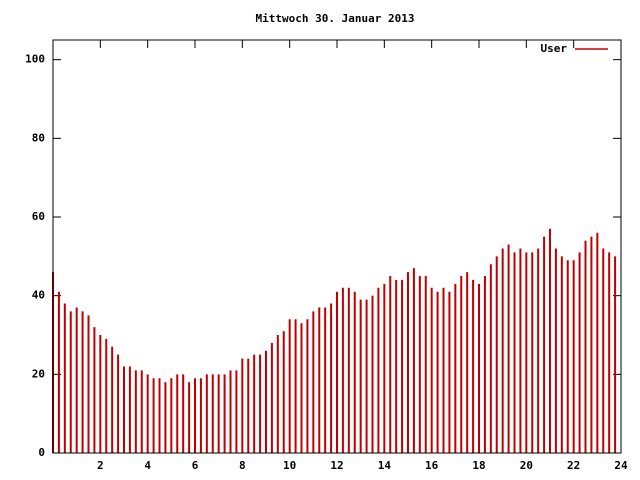 The height and width of the screenshot is (480, 640). I want to click on x-tick-label: 12, so click(336, 465).